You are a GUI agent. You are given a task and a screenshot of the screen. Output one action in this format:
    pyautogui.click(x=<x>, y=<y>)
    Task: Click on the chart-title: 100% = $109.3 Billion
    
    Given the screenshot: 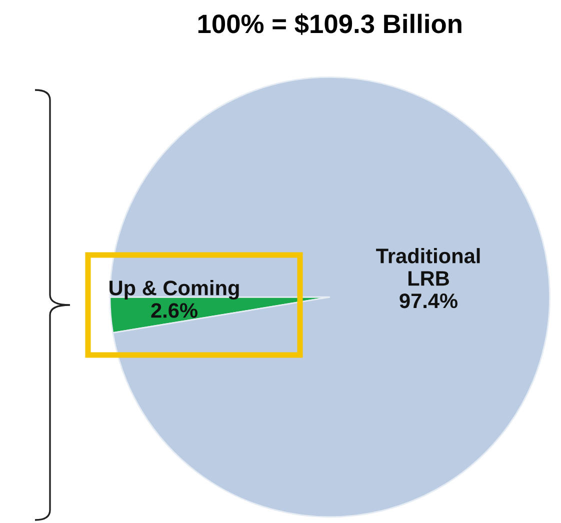 What is the action you would take?
    pyautogui.click(x=330, y=24)
    